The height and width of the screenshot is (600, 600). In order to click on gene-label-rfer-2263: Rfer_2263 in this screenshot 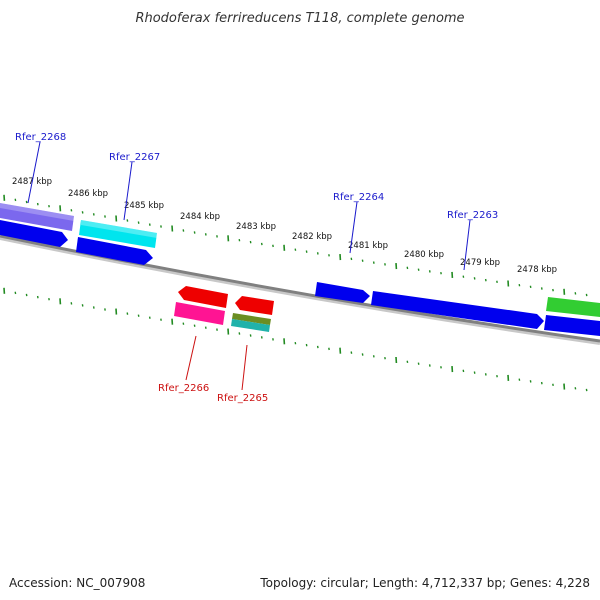, I will do `click(472, 215)`.